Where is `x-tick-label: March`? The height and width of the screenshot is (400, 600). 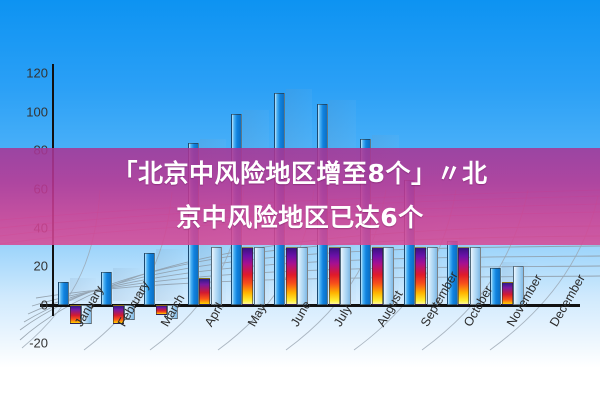
x-tick-label: March is located at coordinates (173, 310).